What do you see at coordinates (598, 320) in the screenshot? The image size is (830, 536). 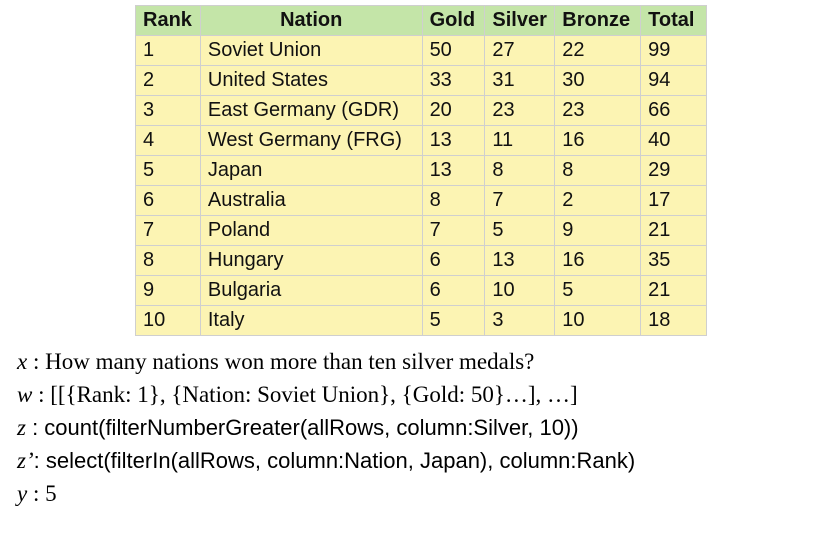 I see `cell-bronze: 10` at bounding box center [598, 320].